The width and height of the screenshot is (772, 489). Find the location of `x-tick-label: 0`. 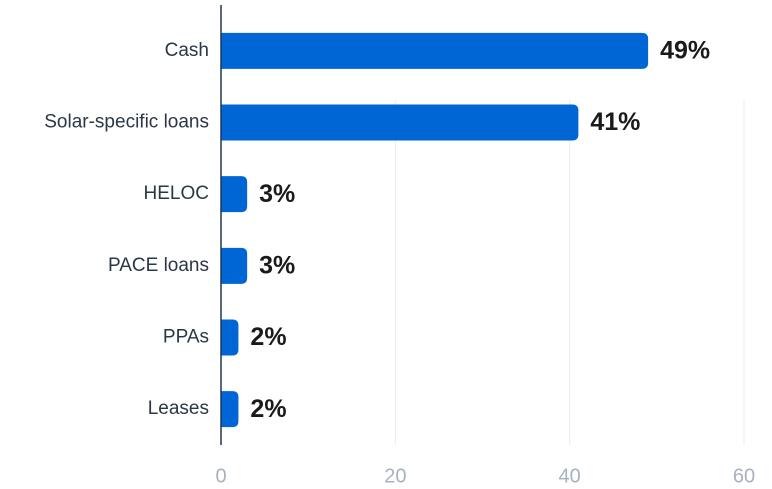

x-tick-label: 0 is located at coordinates (220, 476).